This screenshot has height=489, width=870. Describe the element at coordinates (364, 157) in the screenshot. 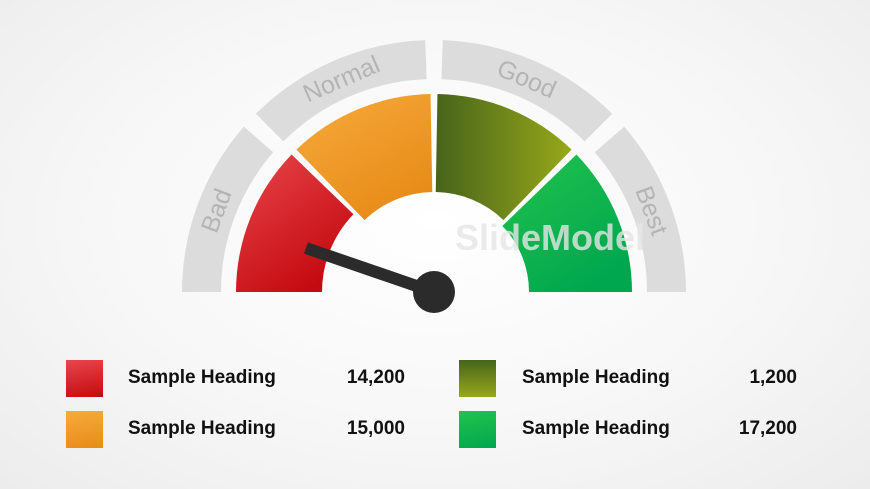

I see `gauge-segment-normal` at that location.